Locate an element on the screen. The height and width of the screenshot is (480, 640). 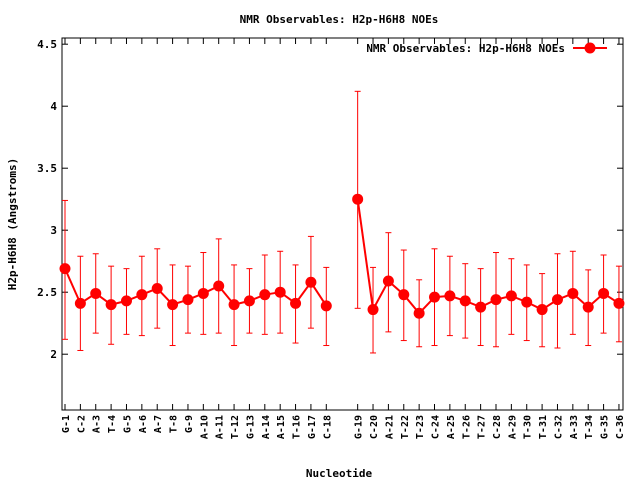
x-tick-label: T-22 is located at coordinates (405, 427).